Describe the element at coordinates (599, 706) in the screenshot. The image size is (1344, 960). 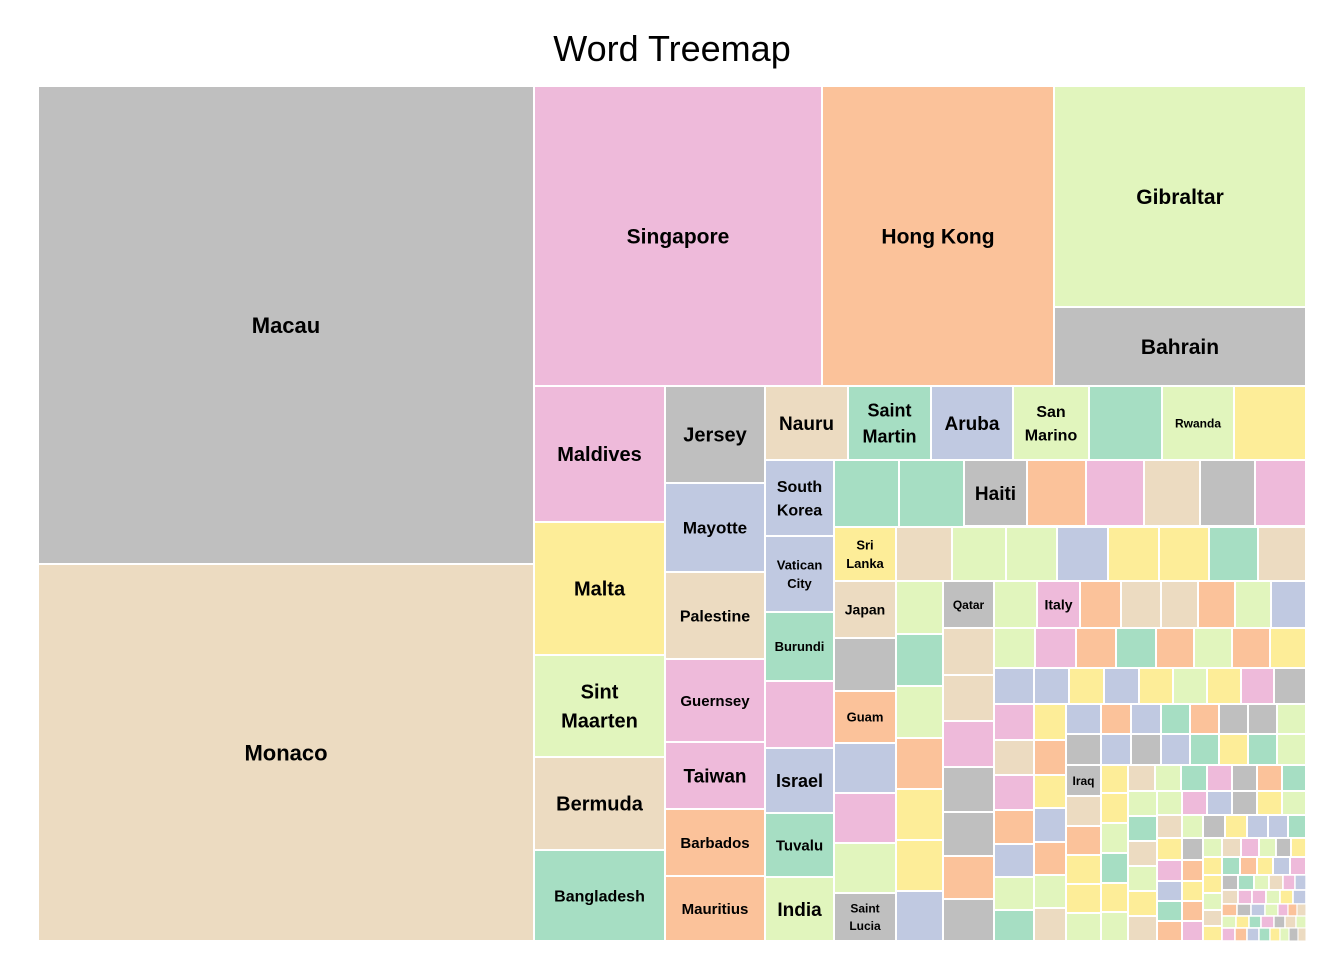
I see `treemap-tile-sint-maarten` at that location.